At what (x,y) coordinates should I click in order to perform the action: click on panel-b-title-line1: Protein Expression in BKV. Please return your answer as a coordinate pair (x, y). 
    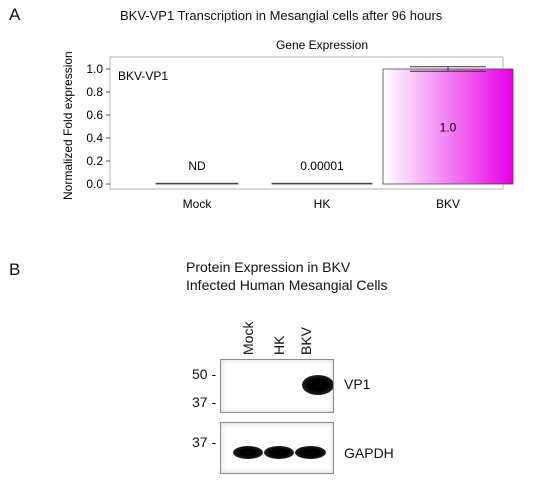
    Looking at the image, I should click on (268, 267).